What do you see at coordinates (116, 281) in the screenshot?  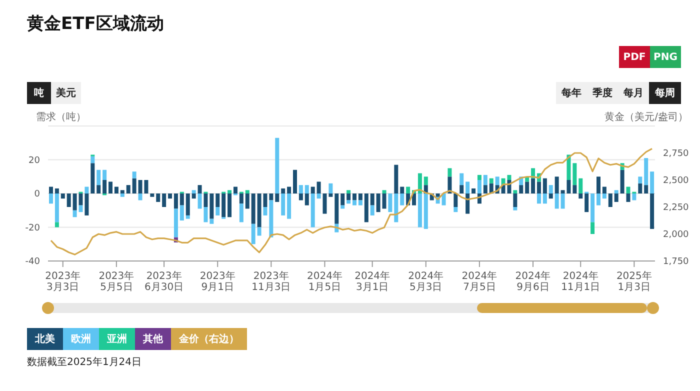 I see `x-tick-label: 2023年5月5日` at bounding box center [116, 281].